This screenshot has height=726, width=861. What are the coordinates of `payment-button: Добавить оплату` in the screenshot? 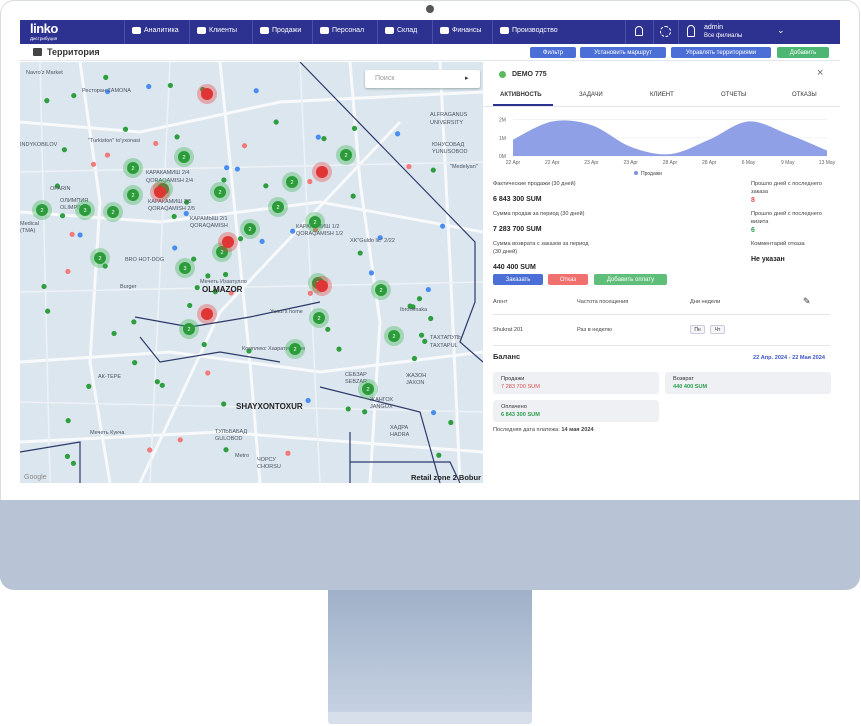 It's located at (630, 279).